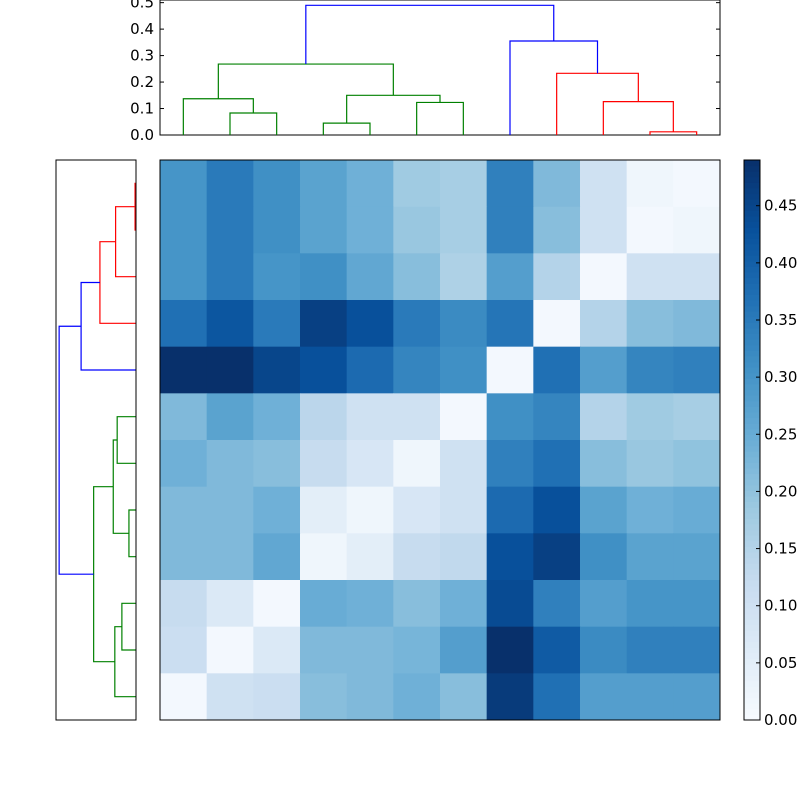 The image size is (800, 800). Describe the element at coordinates (780, 206) in the screenshot. I see `colorbar-tick-label: 0.45` at that location.